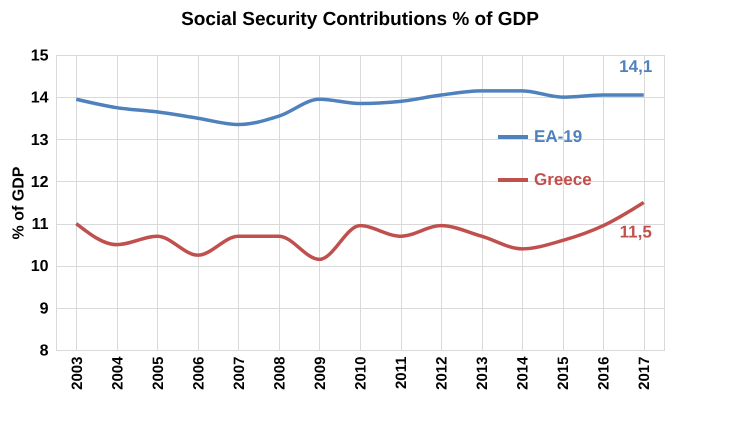  Describe the element at coordinates (19, 203) in the screenshot. I see `y-axis-title: % of GDP` at that location.